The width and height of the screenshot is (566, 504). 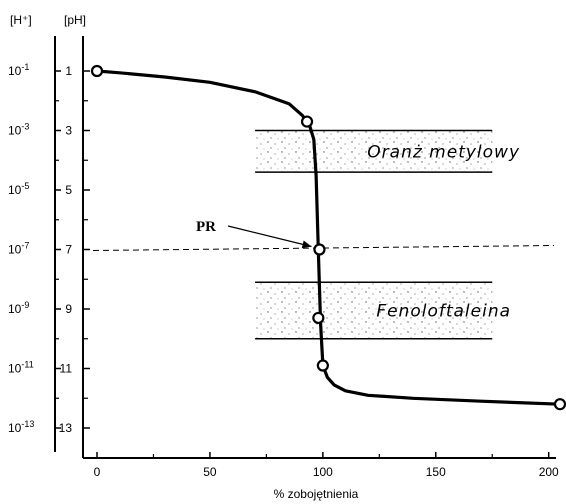 What do you see at coordinates (206, 227) in the screenshot?
I see `pr-label: PR` at bounding box center [206, 227].